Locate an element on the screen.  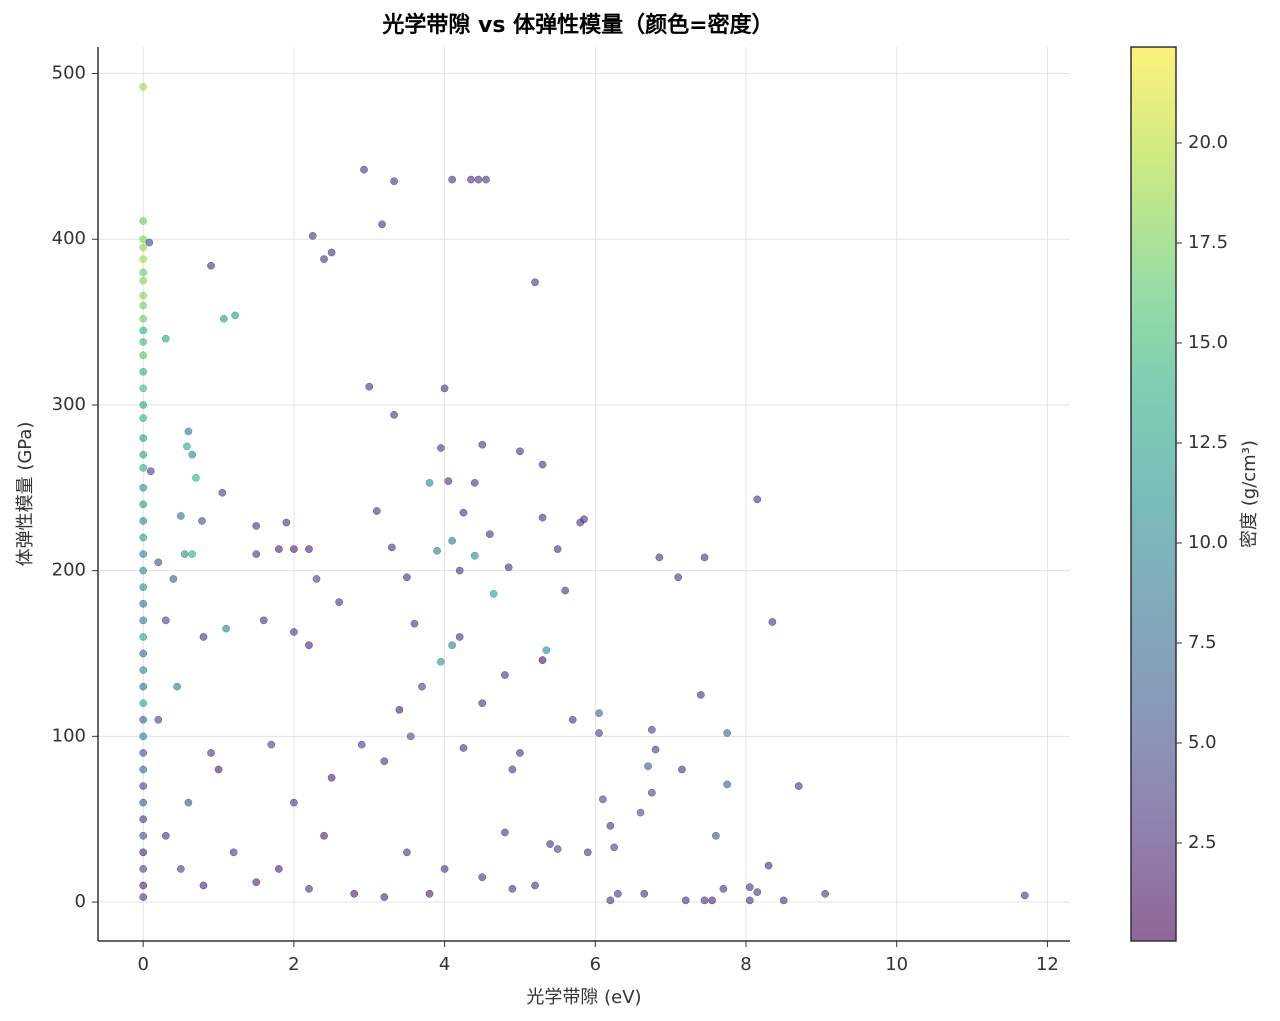
y-tick-label: 300 is located at coordinates (69, 404).